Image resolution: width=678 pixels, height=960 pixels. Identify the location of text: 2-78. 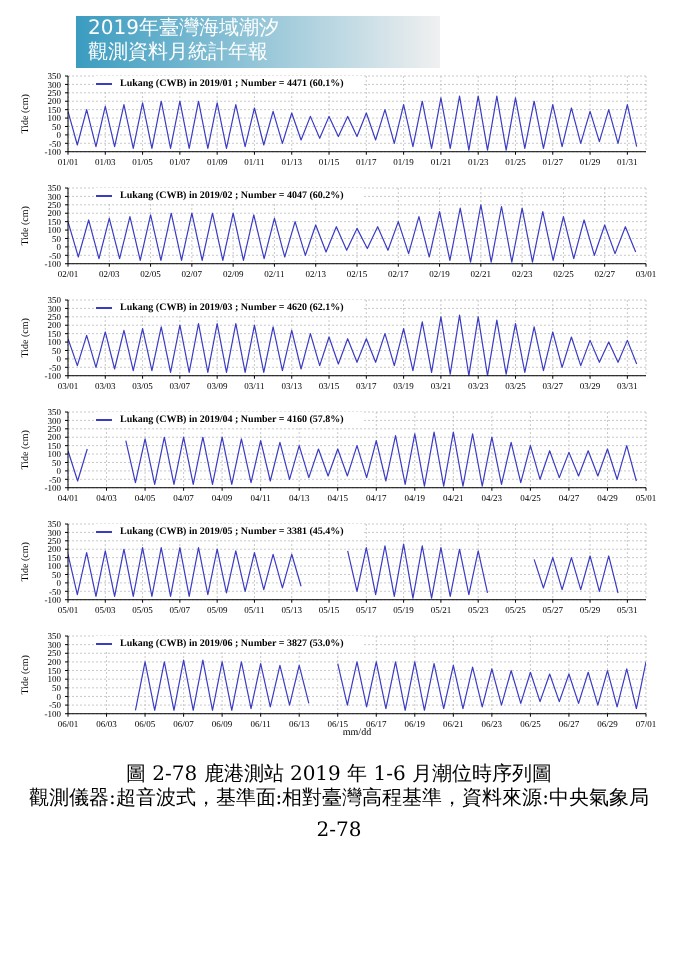
(339, 832).